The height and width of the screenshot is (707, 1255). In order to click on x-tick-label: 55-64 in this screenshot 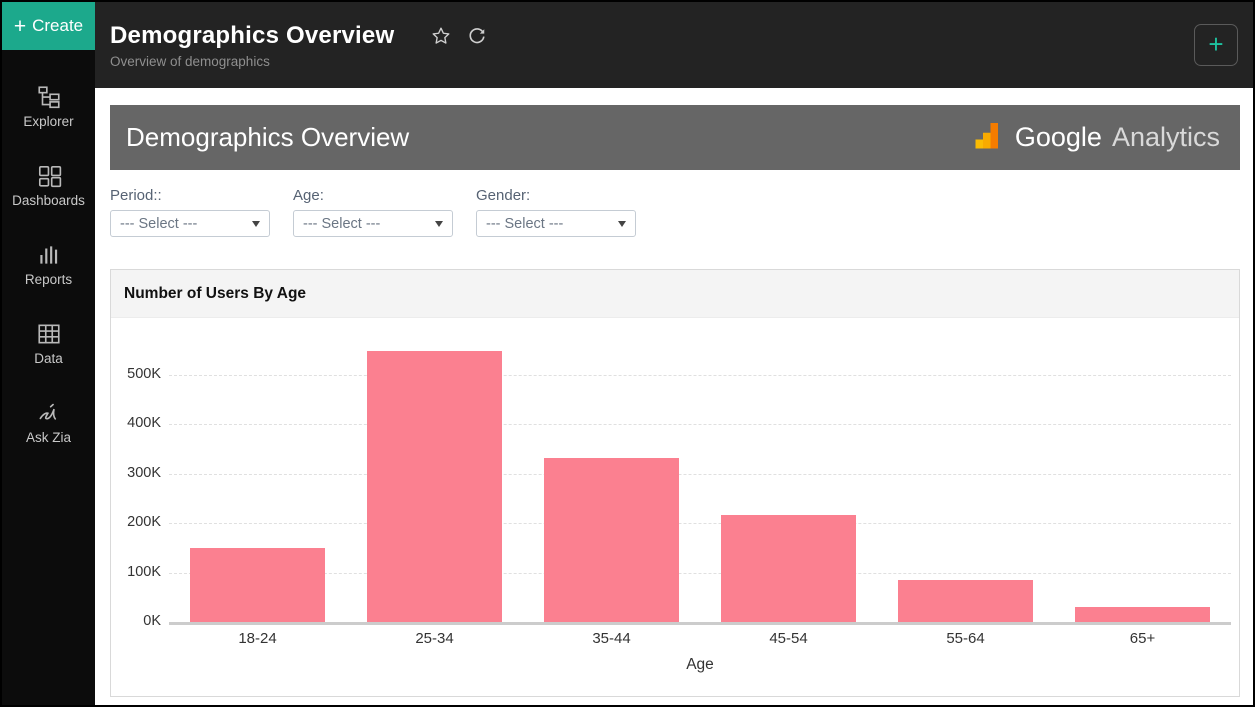, I will do `click(965, 638)`.